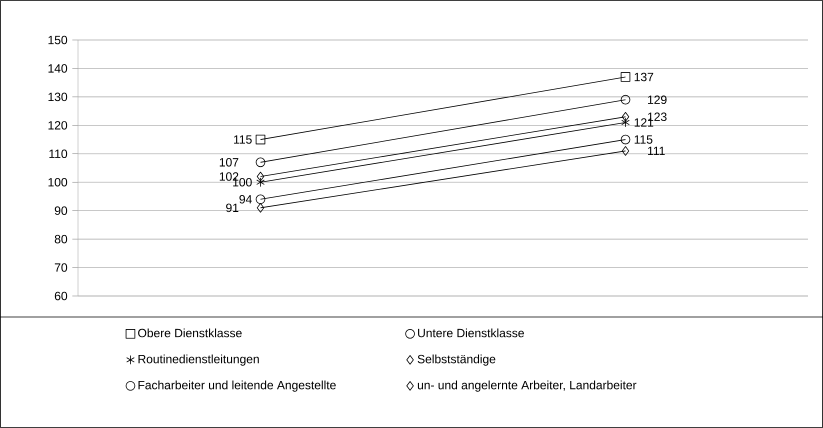  Describe the element at coordinates (656, 151) in the screenshot. I see `data-label: 111` at that location.